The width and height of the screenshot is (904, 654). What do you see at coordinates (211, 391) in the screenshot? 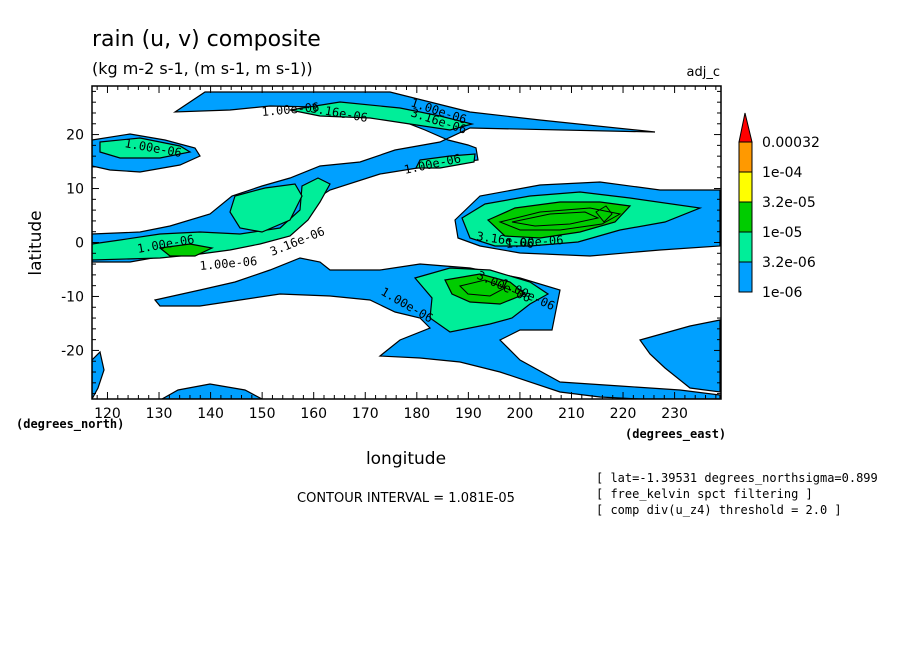
I see `rain-blob-south-edge` at bounding box center [211, 391].